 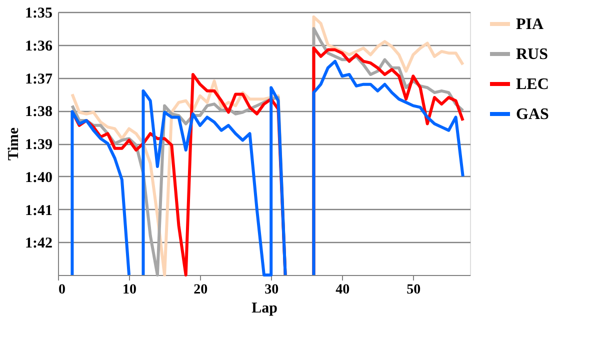 What do you see at coordinates (343, 290) in the screenshot?
I see `x-tick-label: 40` at bounding box center [343, 290].